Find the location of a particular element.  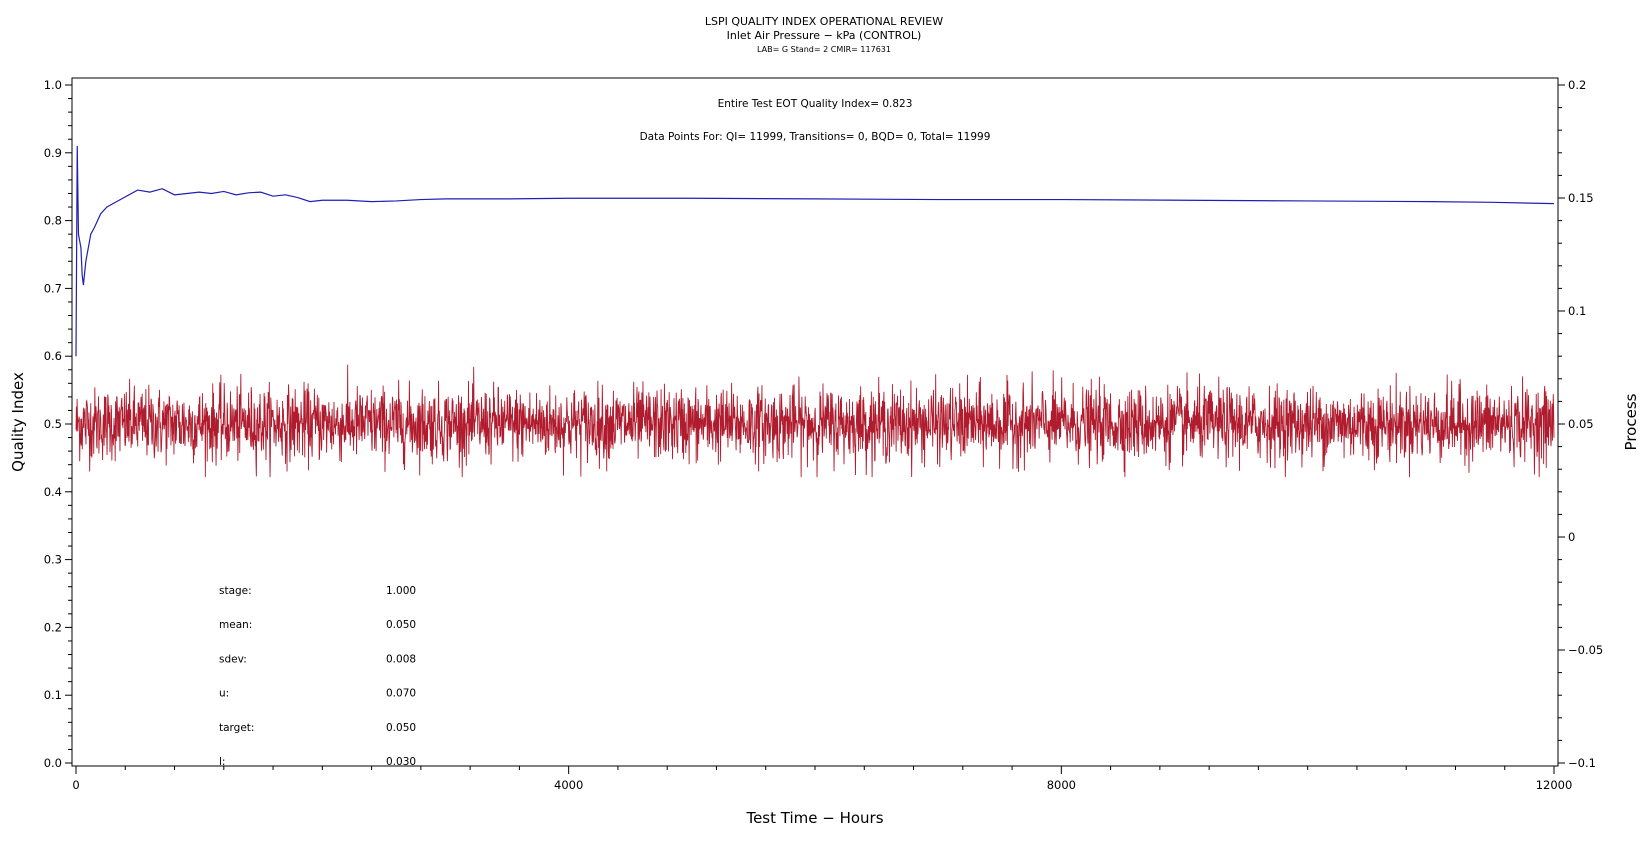

y-left-tick-label: 0.0 is located at coordinates (53, 763).